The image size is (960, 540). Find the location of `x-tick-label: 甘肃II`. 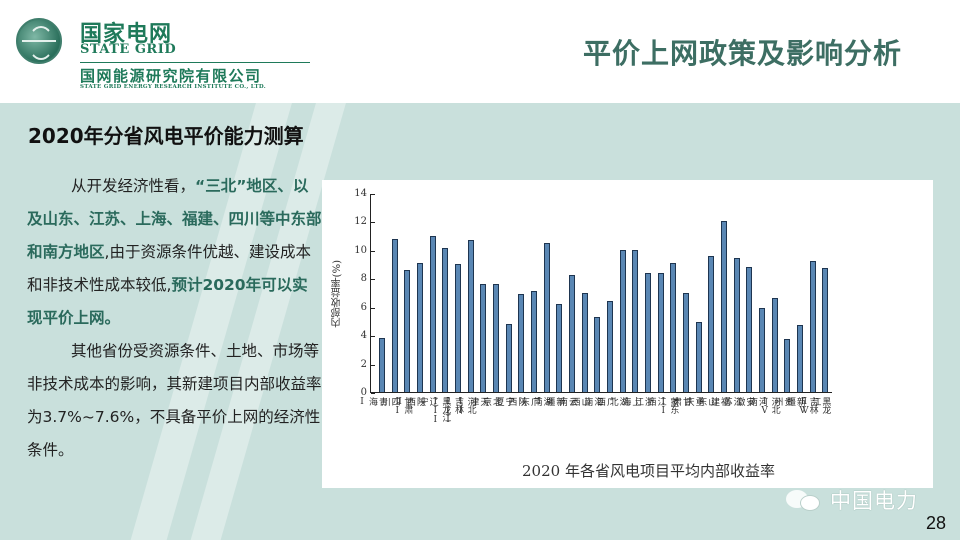

x-tick-label: 甘肃II is located at coordinates (402, 406).